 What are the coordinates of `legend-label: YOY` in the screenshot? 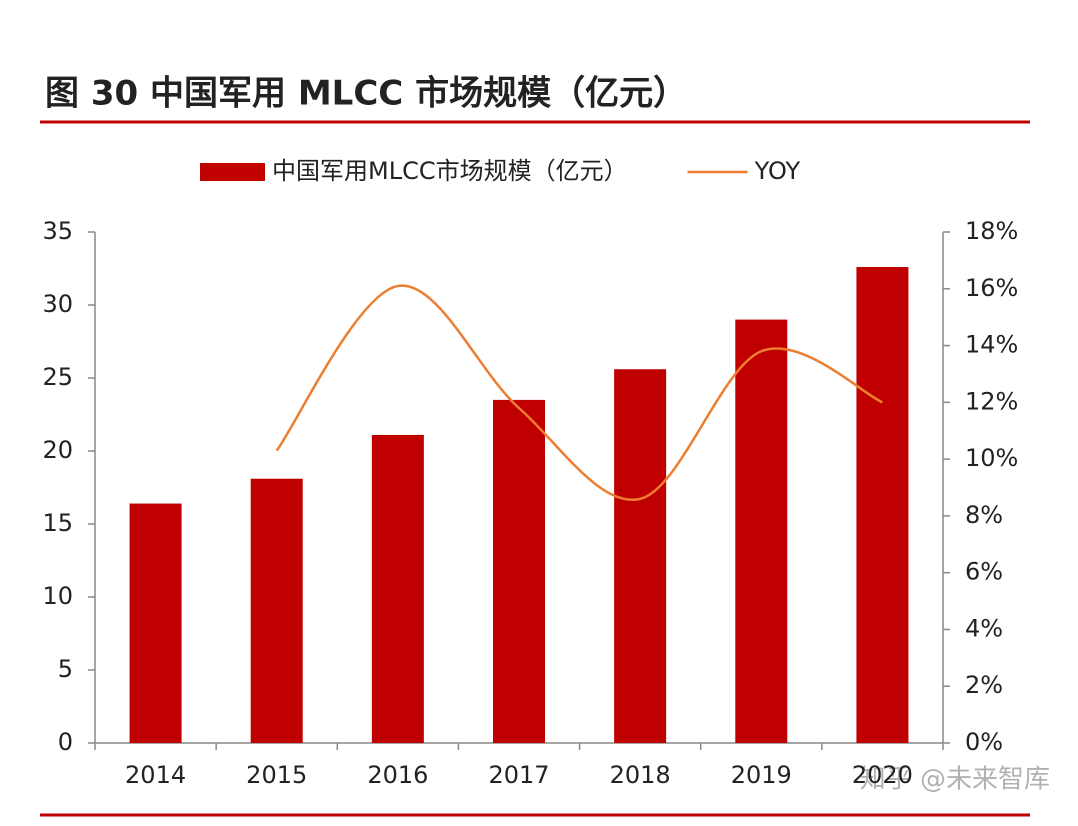 It's located at (777, 171).